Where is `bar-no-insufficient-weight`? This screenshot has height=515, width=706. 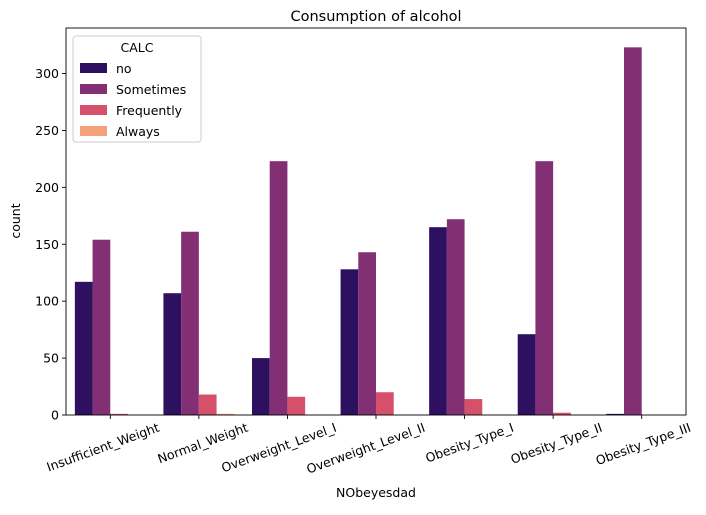 bar-no-insufficient-weight is located at coordinates (83, 348).